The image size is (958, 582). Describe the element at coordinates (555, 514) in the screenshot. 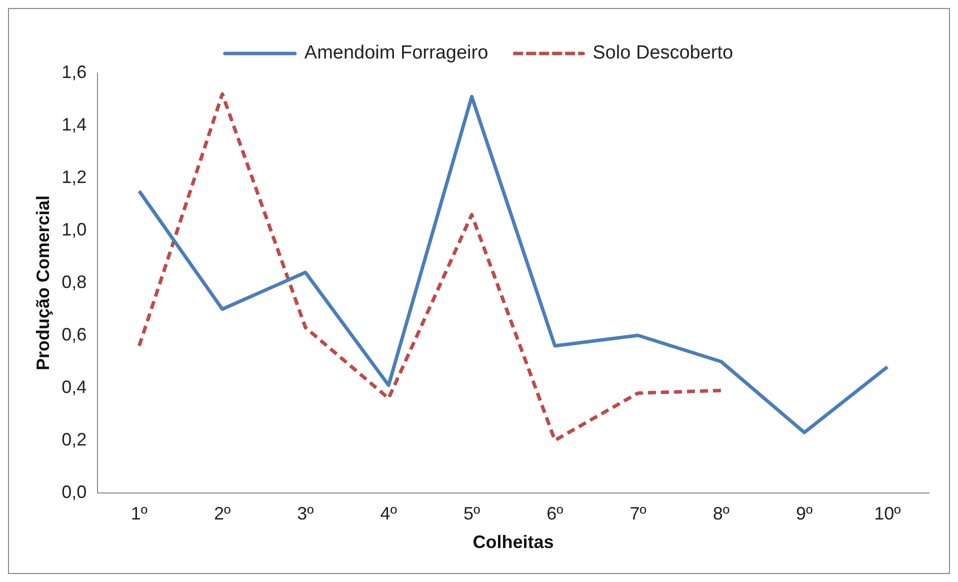

I see `x-tick-label: 6º` at that location.